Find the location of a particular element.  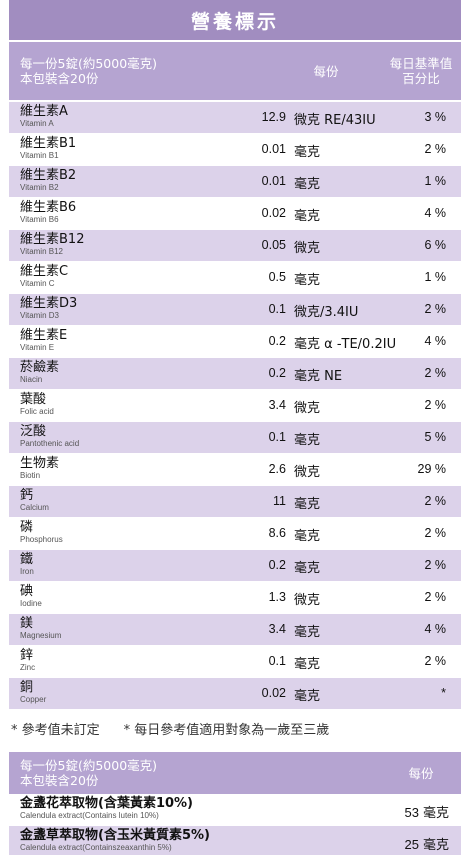

table-row: 維生素B2 Vitamin B2 0.01 毫克 1 % is located at coordinates (235, 182).